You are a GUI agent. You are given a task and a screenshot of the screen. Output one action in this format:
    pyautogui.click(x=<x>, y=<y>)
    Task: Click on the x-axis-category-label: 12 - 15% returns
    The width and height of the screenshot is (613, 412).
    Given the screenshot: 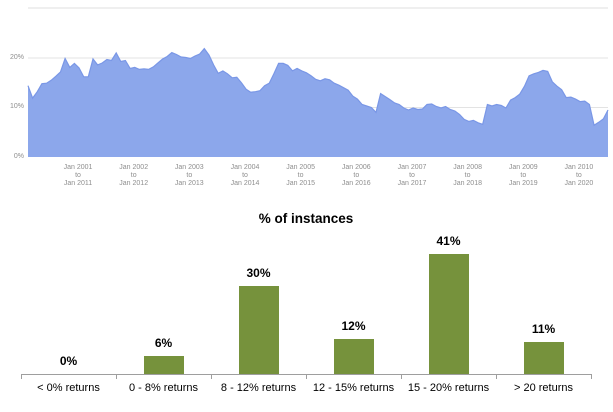 What is the action you would take?
    pyautogui.click(x=353, y=388)
    